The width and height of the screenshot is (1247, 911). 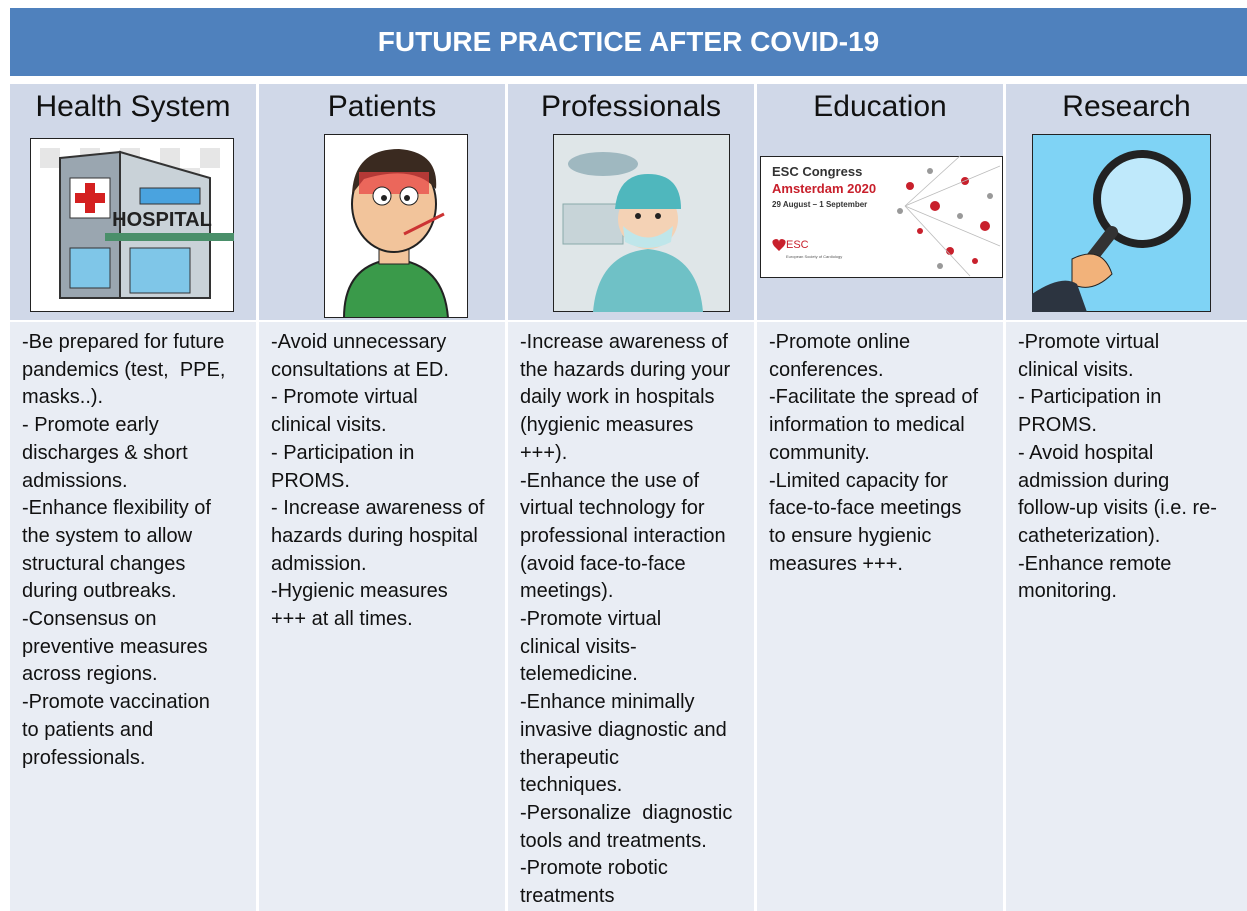 I want to click on bullet-text: +++ at all times., so click(x=342, y=619).